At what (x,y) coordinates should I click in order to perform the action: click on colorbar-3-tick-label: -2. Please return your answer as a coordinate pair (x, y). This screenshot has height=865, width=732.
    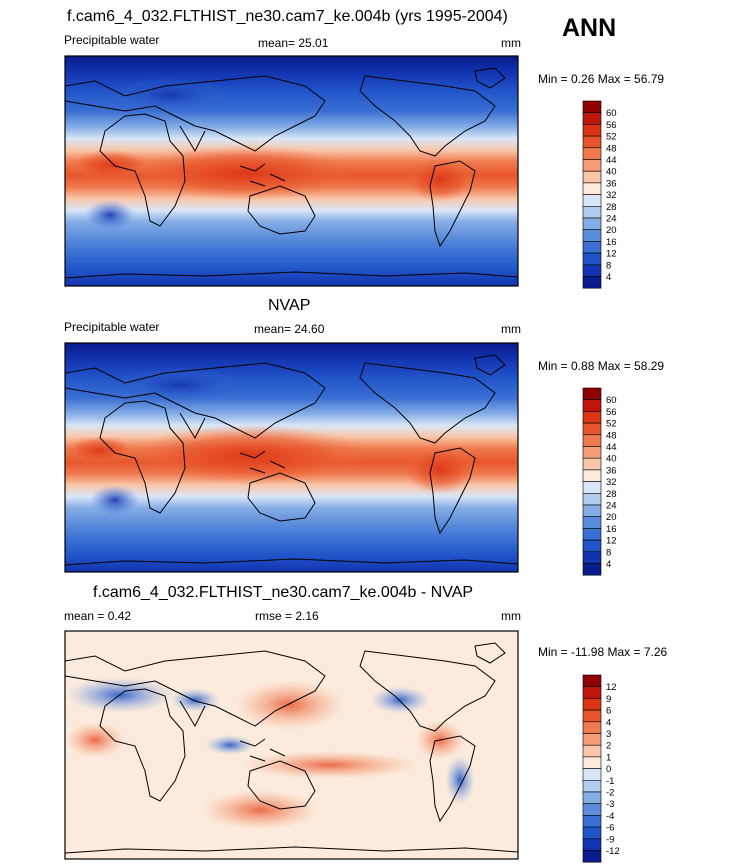
    Looking at the image, I should click on (610, 793).